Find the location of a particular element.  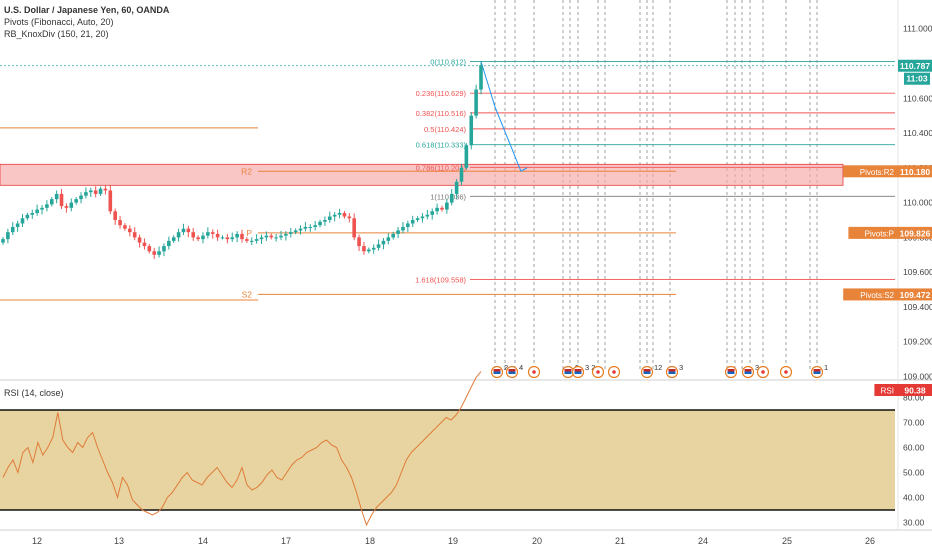

pivot-s2-value: 109.472 is located at coordinates (915, 295).